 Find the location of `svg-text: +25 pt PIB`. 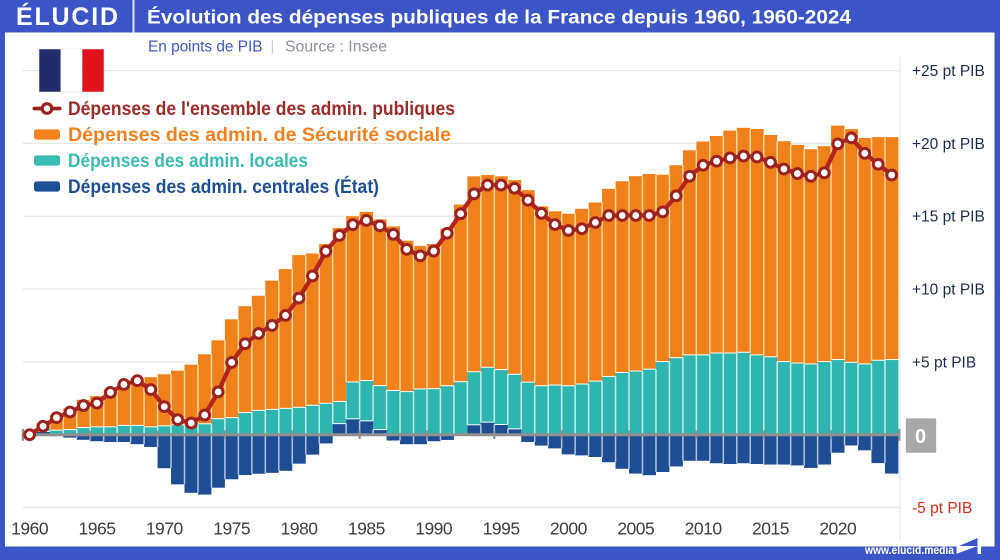

svg-text: +25 pt PIB is located at coordinates (948, 71).